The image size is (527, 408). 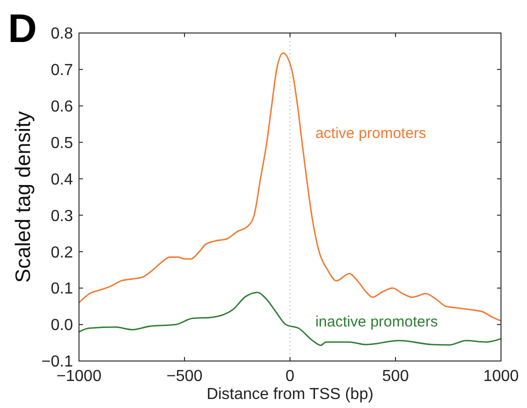 What do you see at coordinates (62, 253) in the screenshot?
I see `y-tick-label: 0.2` at bounding box center [62, 253].